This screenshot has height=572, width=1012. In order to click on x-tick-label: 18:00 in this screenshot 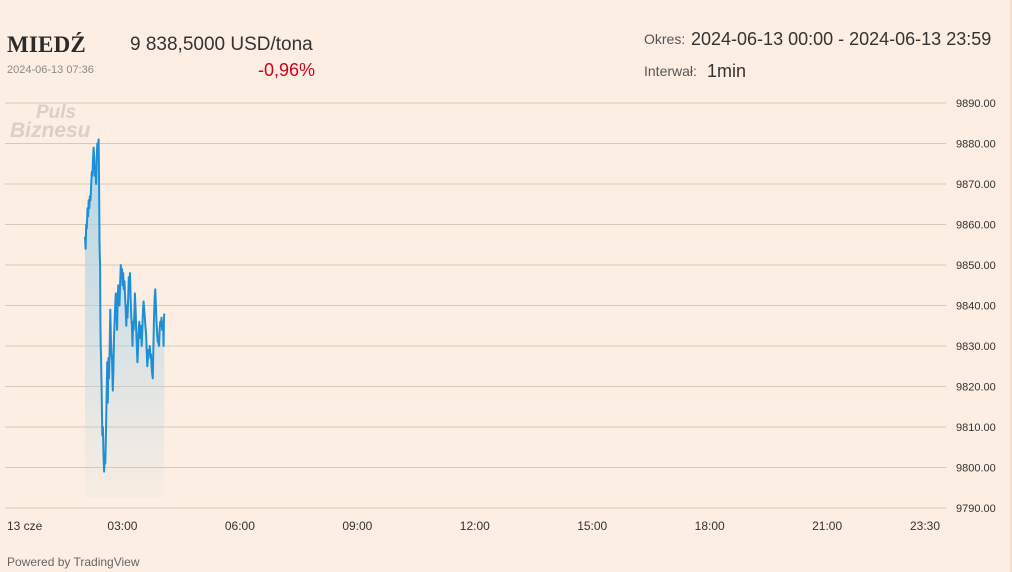, I will do `click(710, 526)`.